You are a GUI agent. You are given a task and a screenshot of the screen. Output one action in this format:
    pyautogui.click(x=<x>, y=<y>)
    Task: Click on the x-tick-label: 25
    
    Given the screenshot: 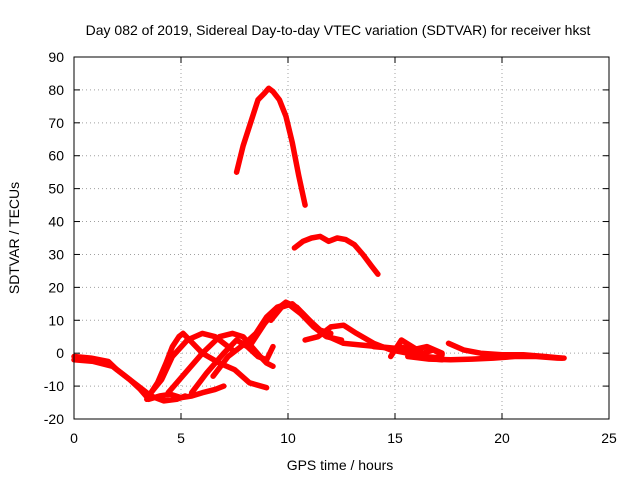 What is the action you would take?
    pyautogui.click(x=609, y=438)
    